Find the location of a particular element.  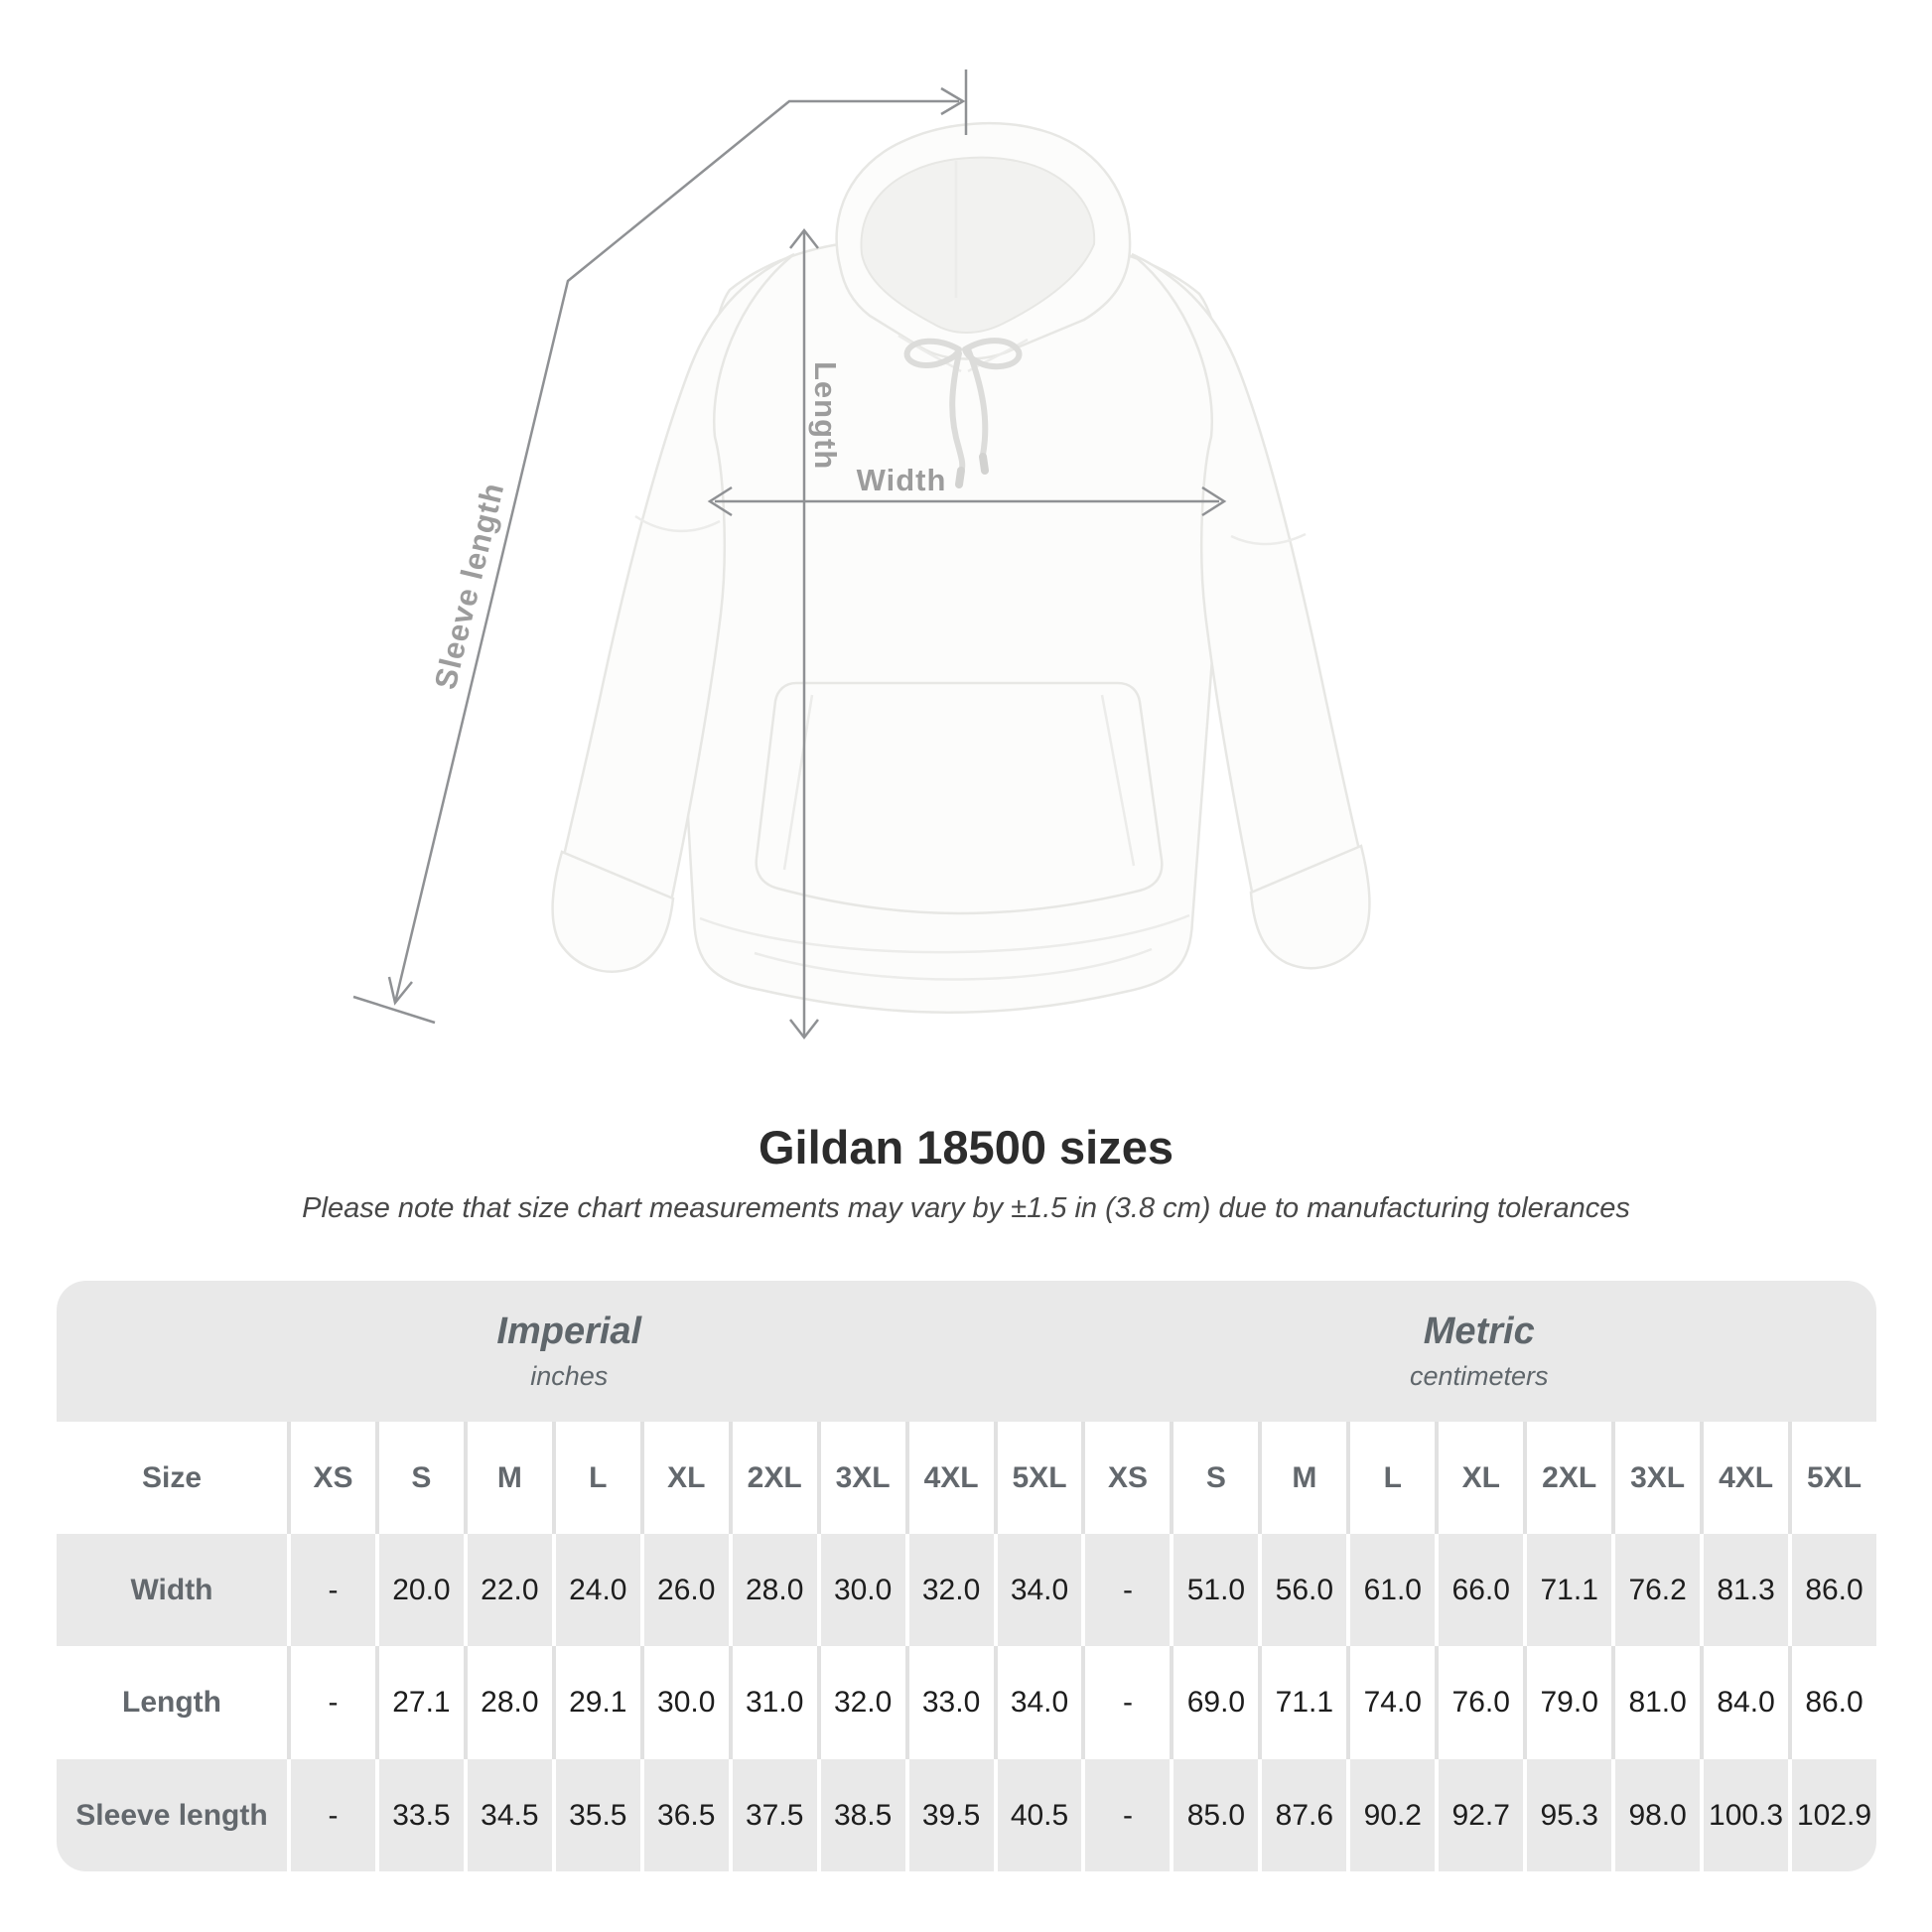

imperial-group-header: Imperial inches is located at coordinates (569, 1351).